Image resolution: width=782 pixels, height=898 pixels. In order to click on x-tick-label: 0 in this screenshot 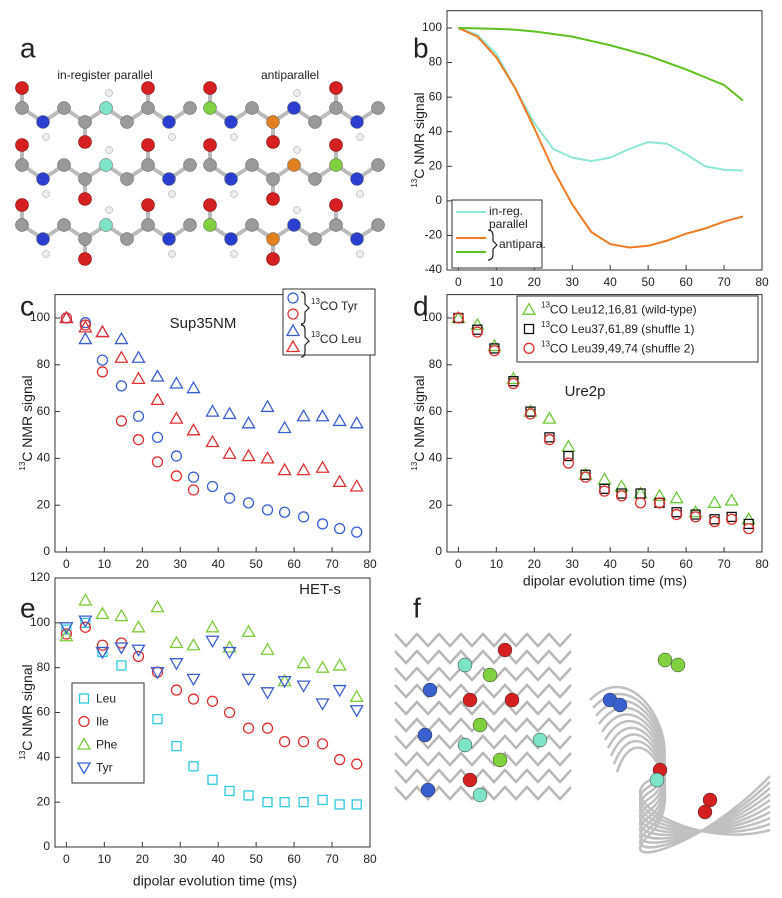, I will do `click(458, 564)`.